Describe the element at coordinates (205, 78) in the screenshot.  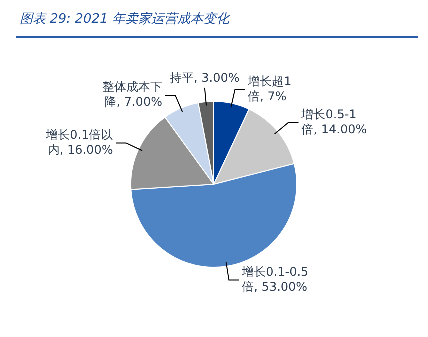
I see `slice-label: 持平, 3.00%` at that location.